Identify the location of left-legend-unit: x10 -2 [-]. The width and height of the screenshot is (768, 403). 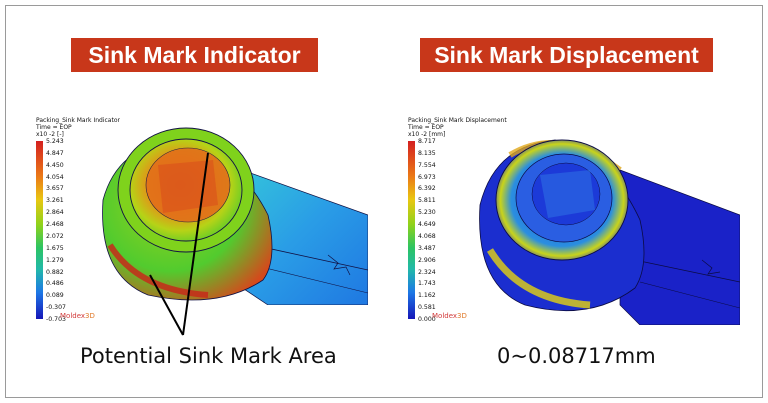
(50, 134).